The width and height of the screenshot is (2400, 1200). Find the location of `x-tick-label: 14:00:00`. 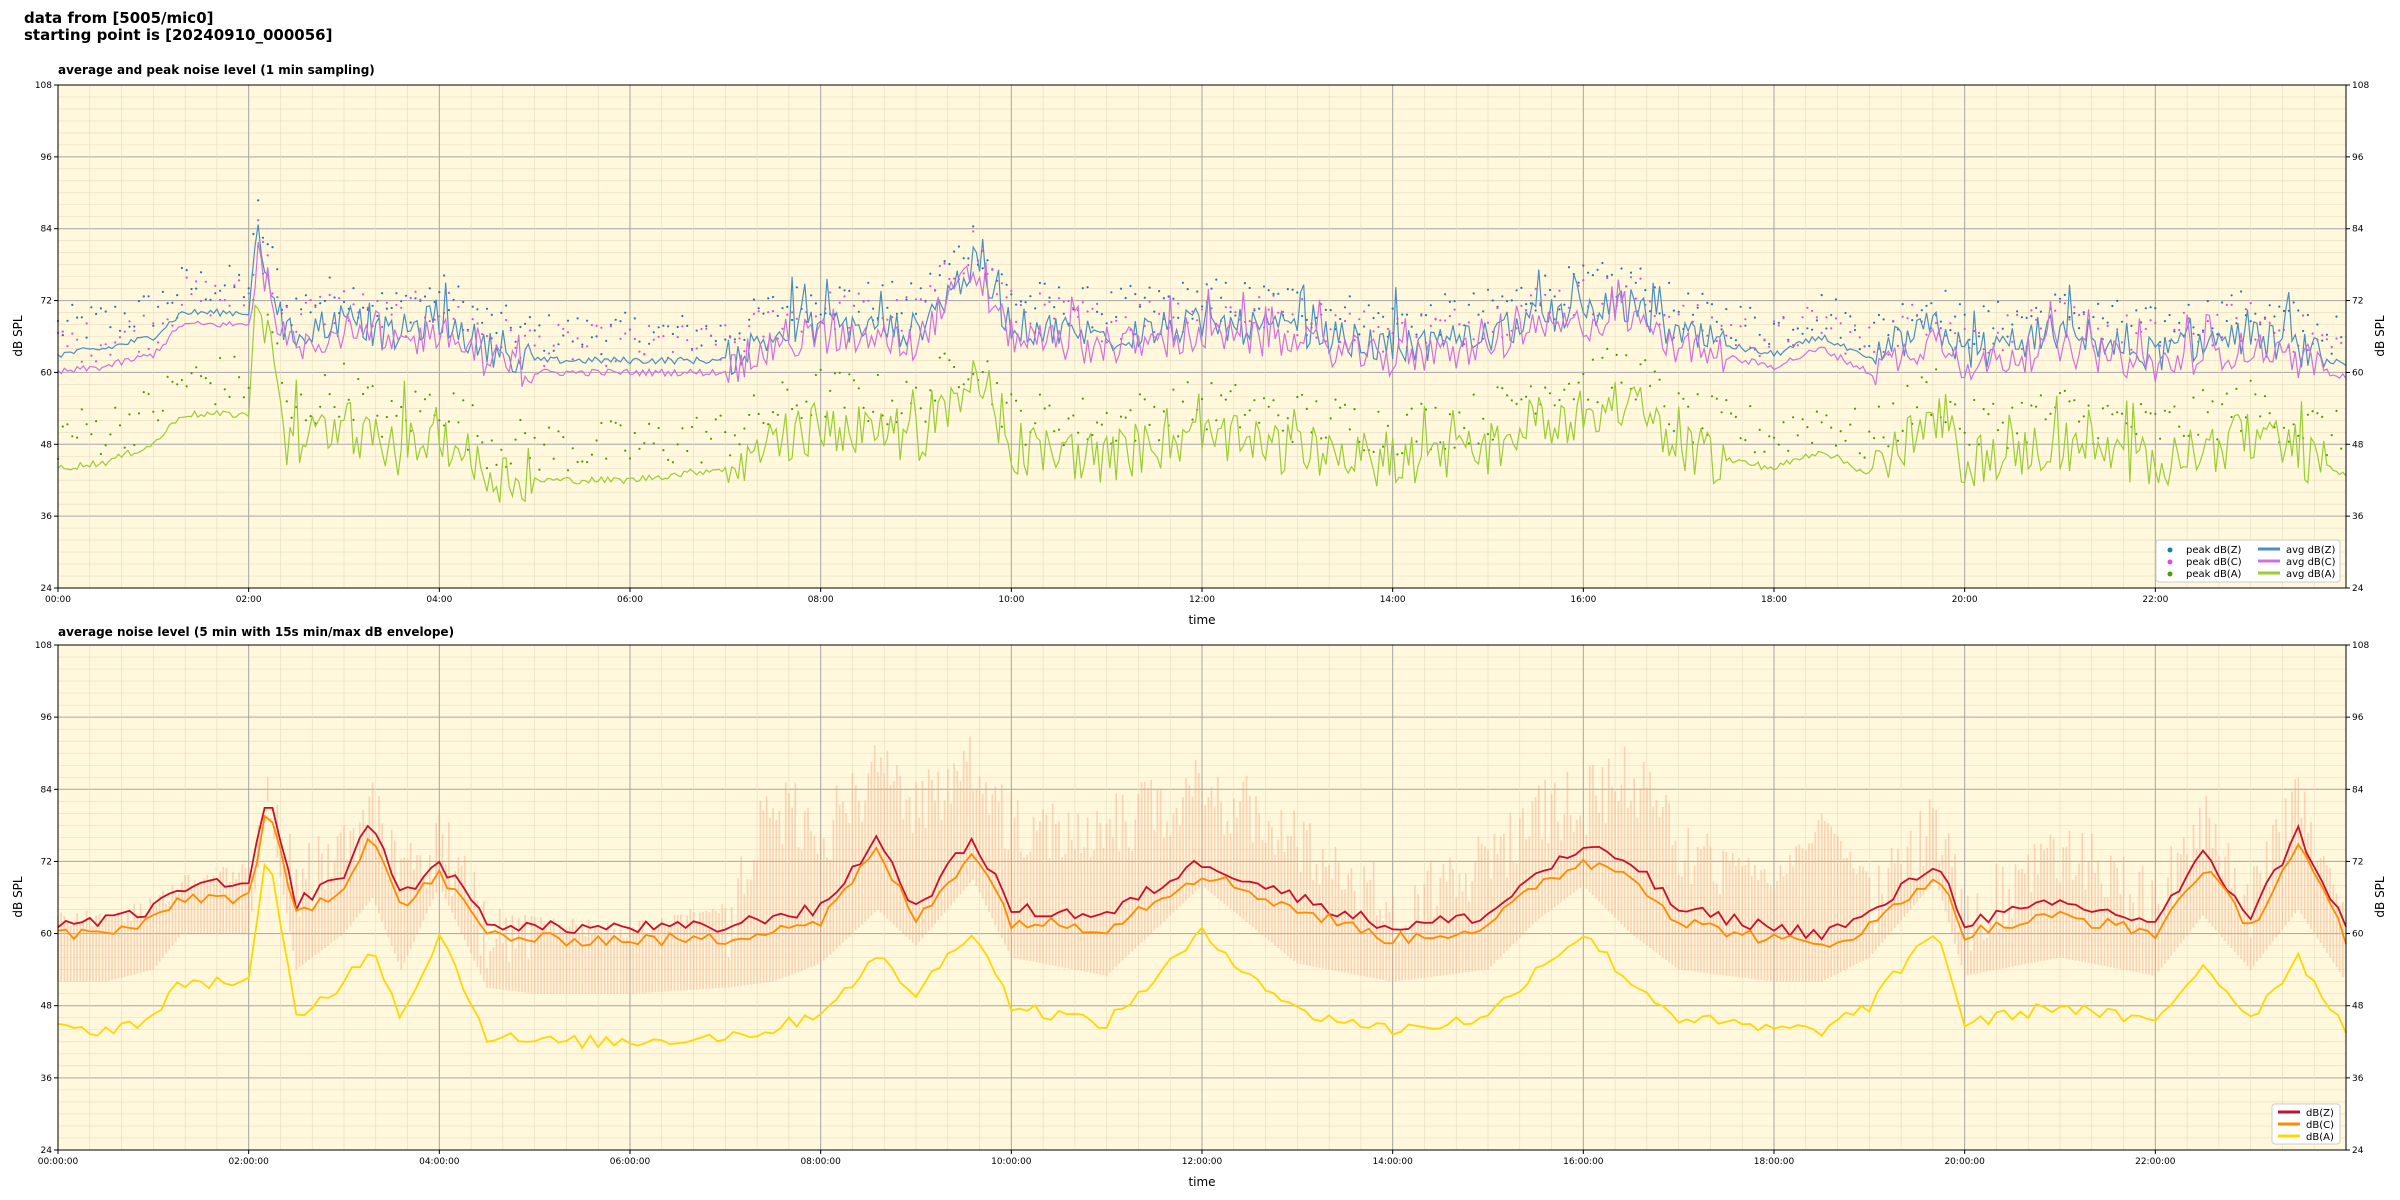

x-tick-label: 14:00:00 is located at coordinates (1392, 1162).